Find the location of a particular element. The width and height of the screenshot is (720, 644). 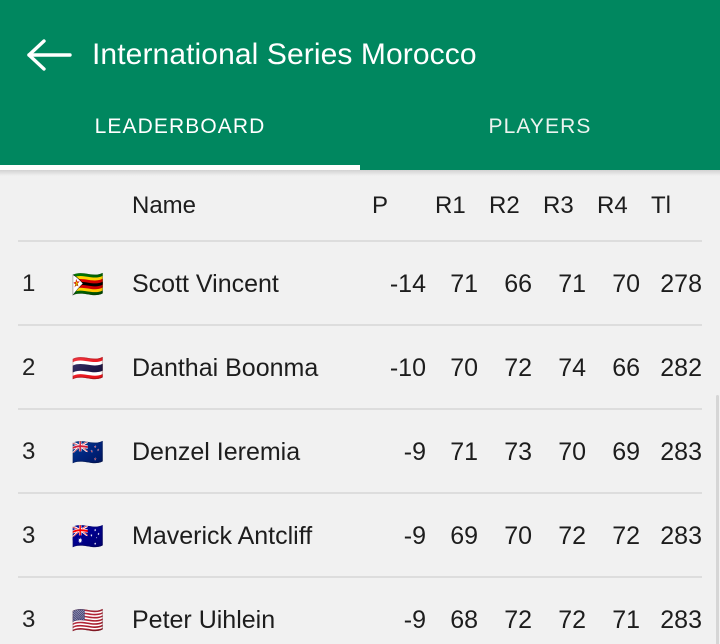

vertical-scrollbar is located at coordinates (717, 519).